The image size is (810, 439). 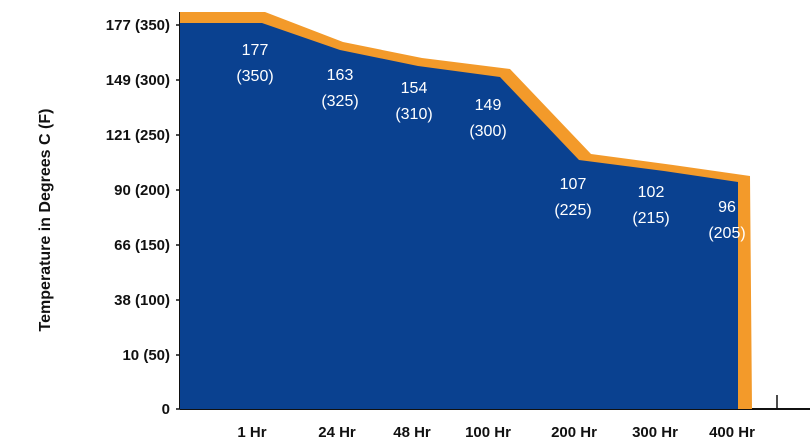 I want to click on data-label-celsius: 107, so click(x=573, y=184).